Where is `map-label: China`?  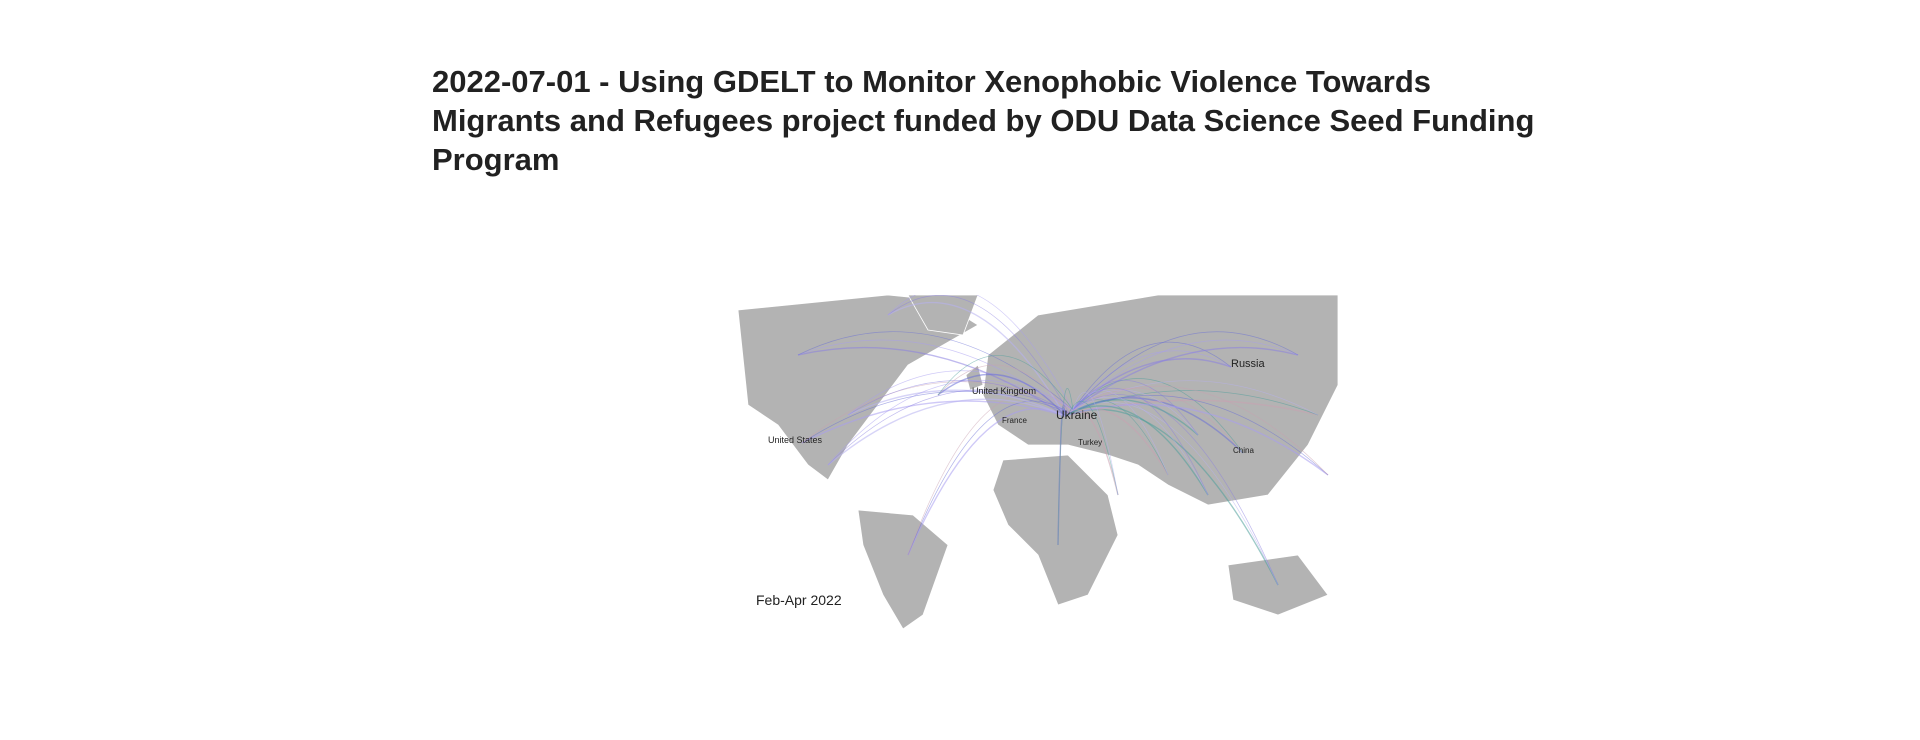
map-label: China is located at coordinates (1243, 450).